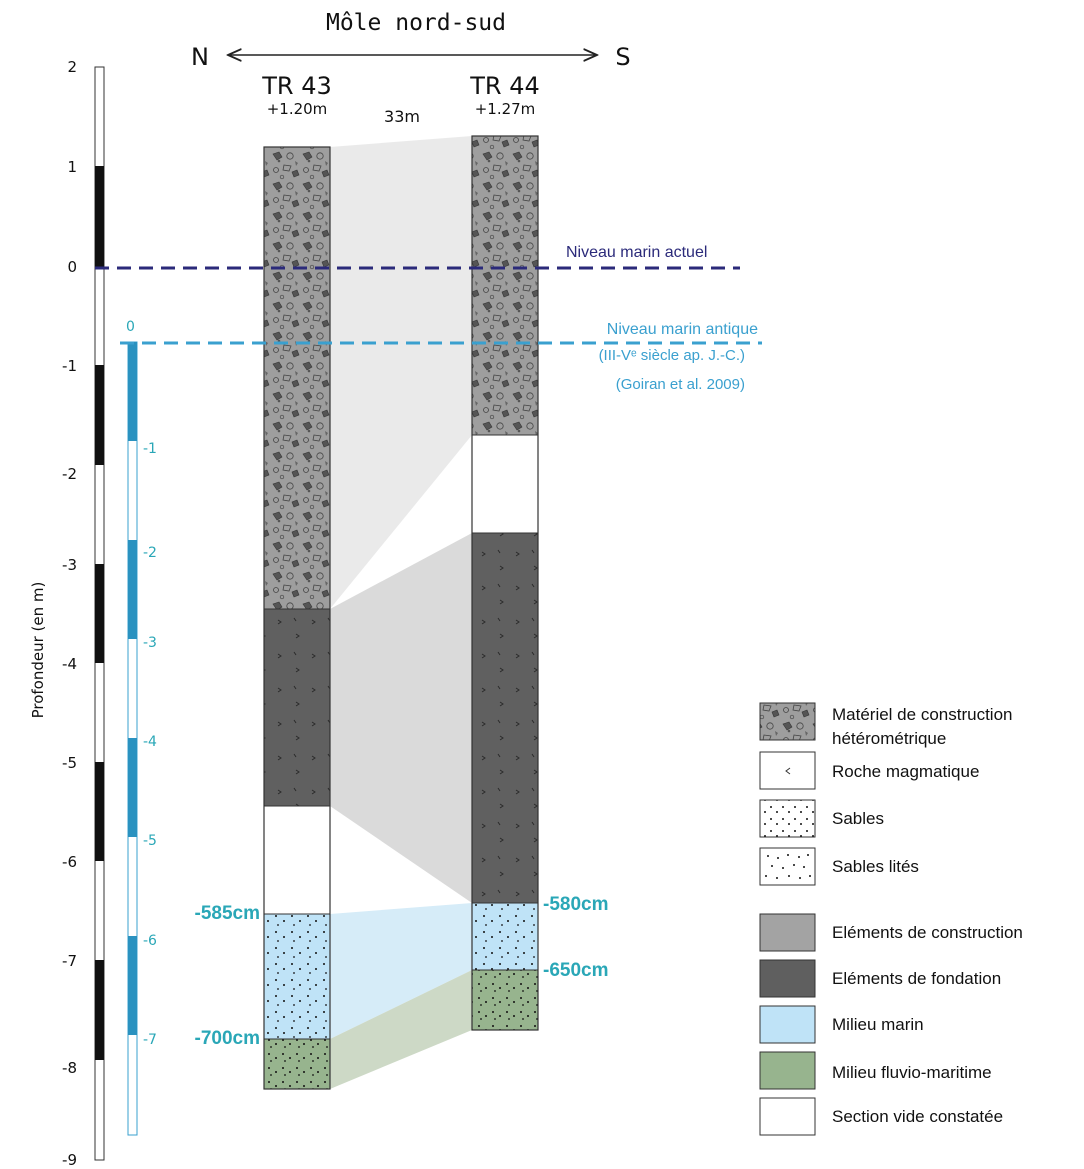  I want to click on tr44-top-depth-label: -580cm, so click(576, 904).